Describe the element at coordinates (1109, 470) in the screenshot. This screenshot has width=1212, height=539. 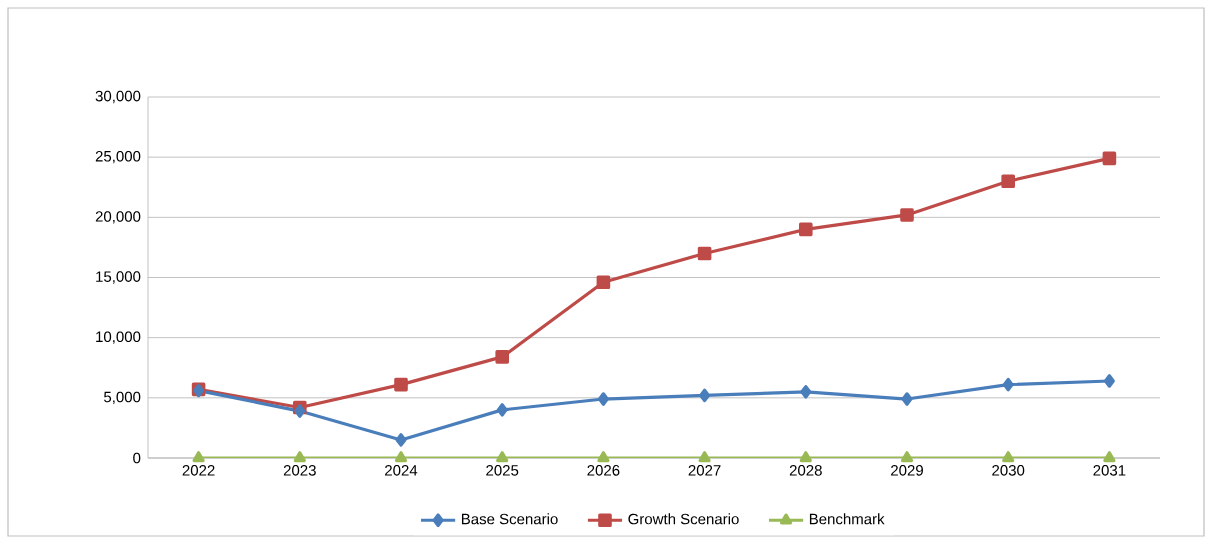
I see `x-tick-label: 2031` at that location.